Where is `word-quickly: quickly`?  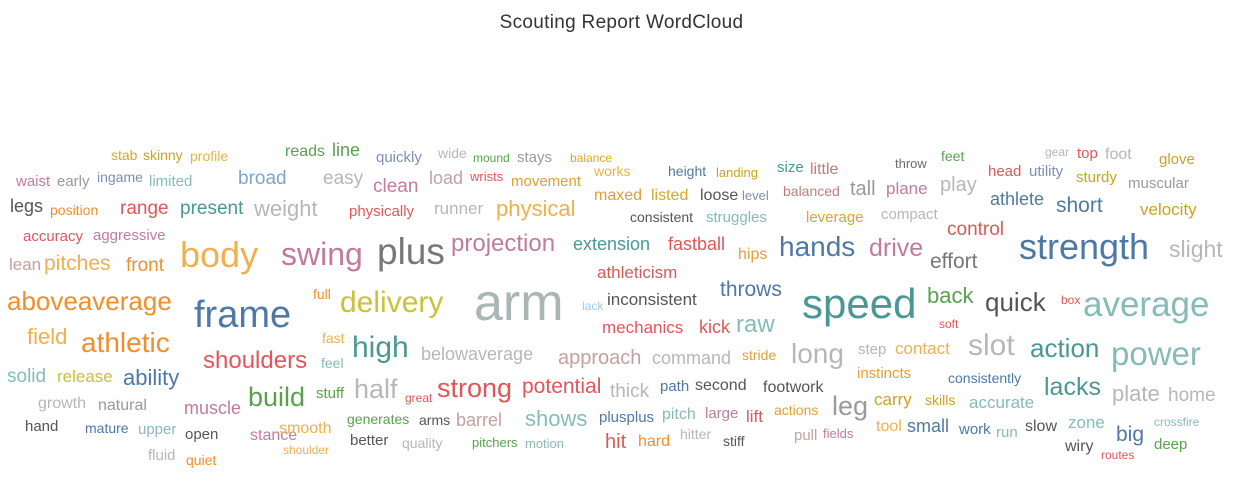 word-quickly: quickly is located at coordinates (399, 157).